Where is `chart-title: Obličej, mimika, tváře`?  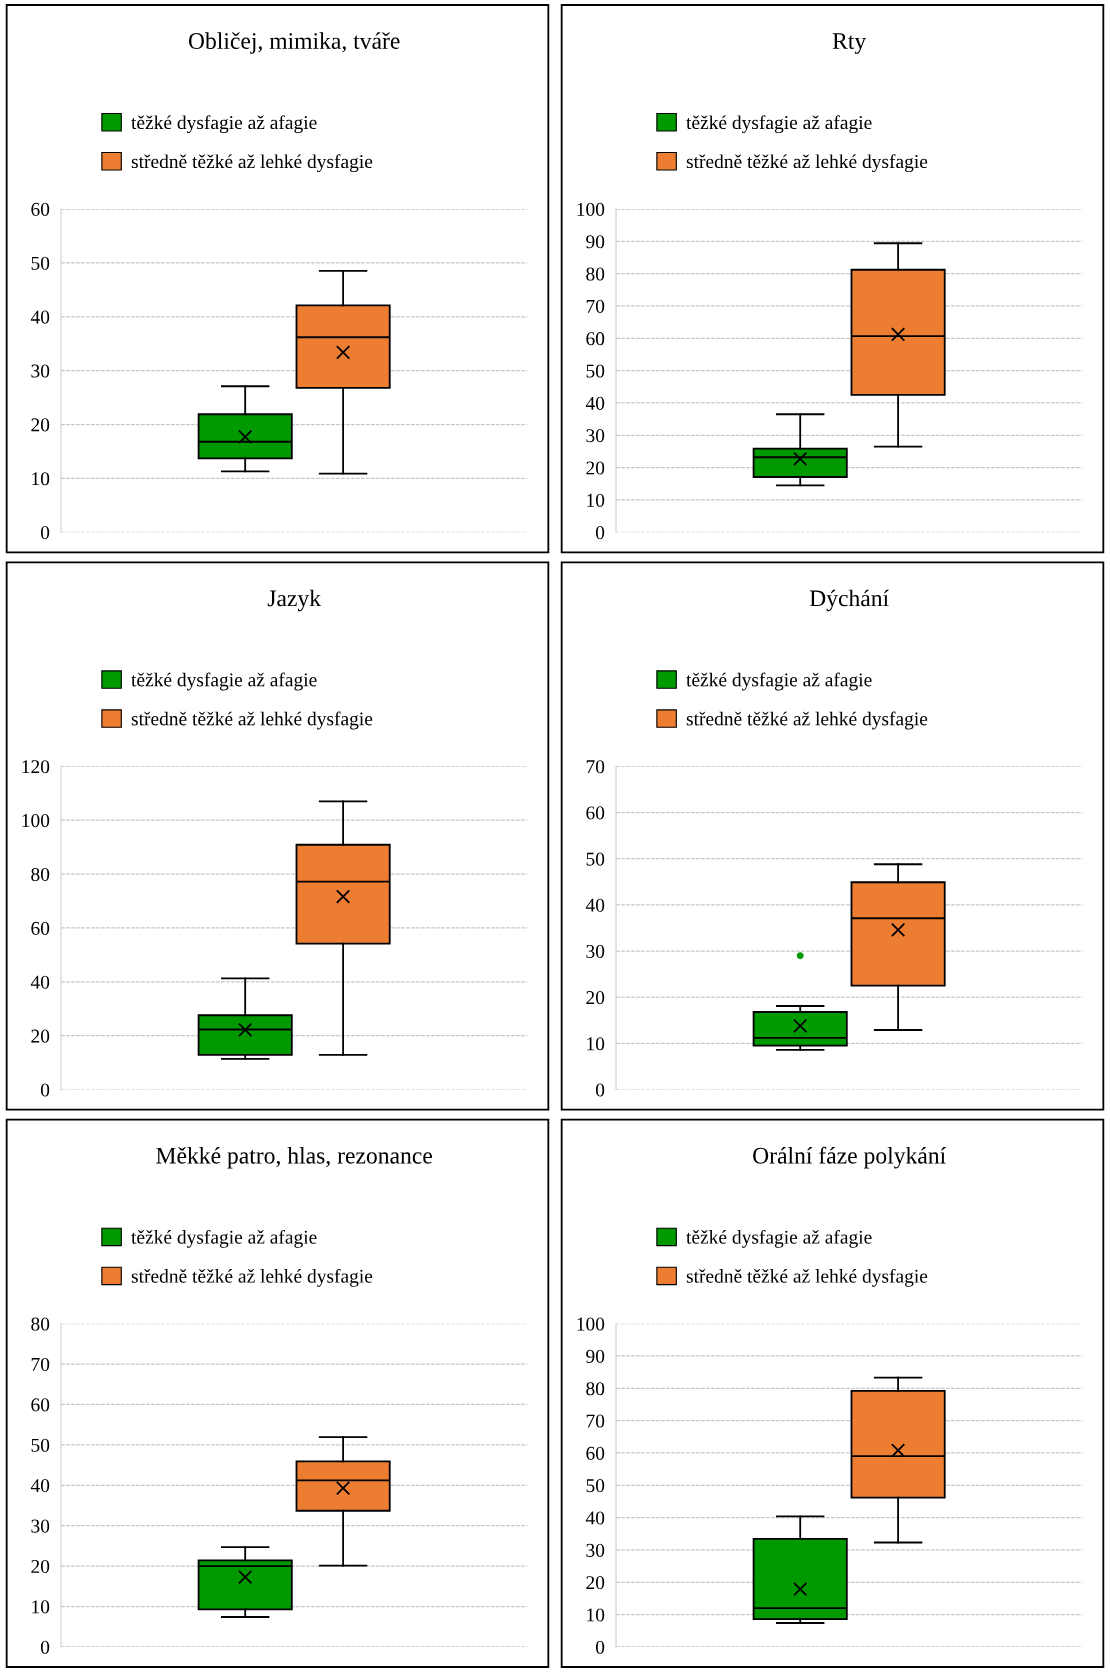 chart-title: Obličej, mimika, tváře is located at coordinates (294, 43).